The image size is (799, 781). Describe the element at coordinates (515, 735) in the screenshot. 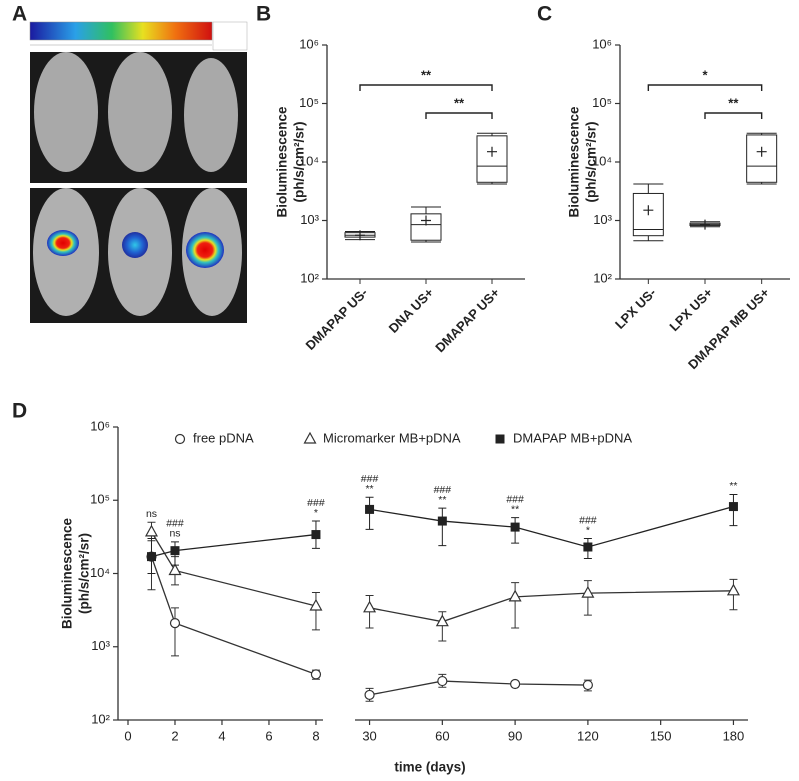

I see `x-tick-label: 90` at that location.